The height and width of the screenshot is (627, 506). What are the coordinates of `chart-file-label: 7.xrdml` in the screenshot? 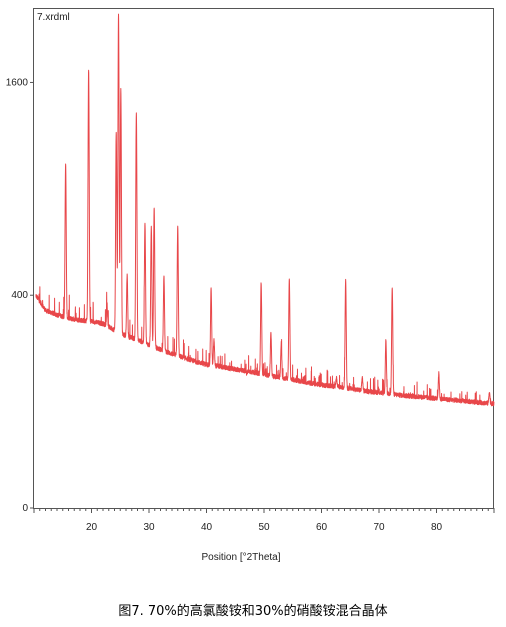 It's located at (53, 17).